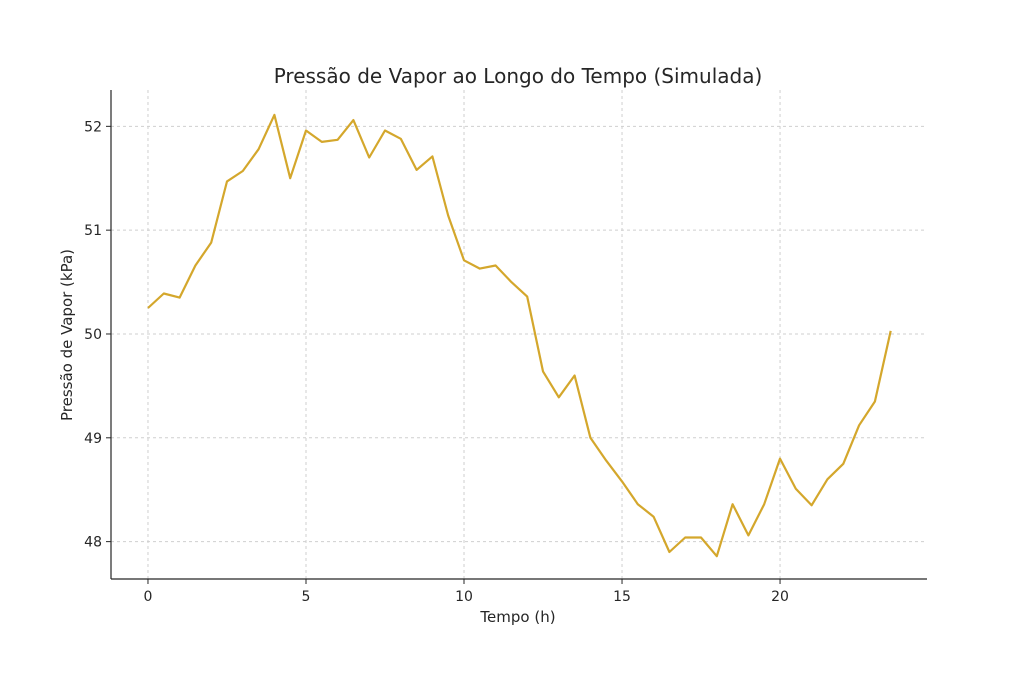 Image resolution: width=1024 pixels, height=683 pixels. I want to click on x-tick-label: 0, so click(148, 597).